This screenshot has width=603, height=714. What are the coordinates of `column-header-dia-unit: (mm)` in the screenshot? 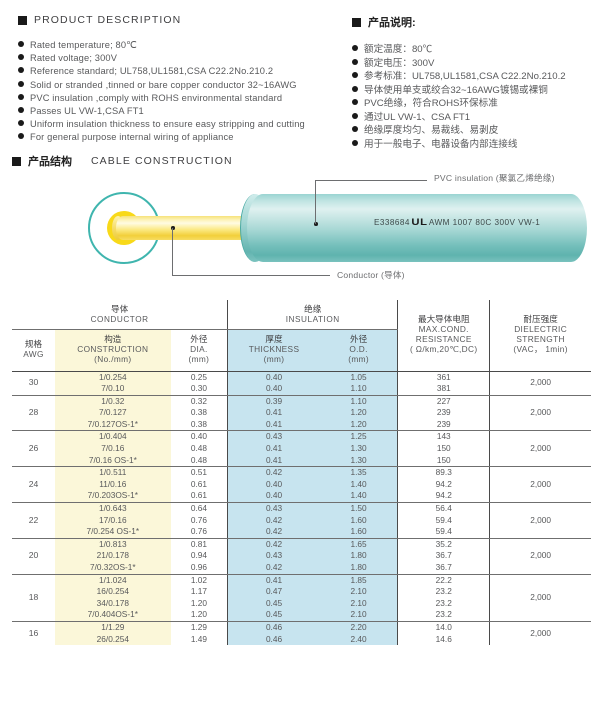 It's located at (199, 359).